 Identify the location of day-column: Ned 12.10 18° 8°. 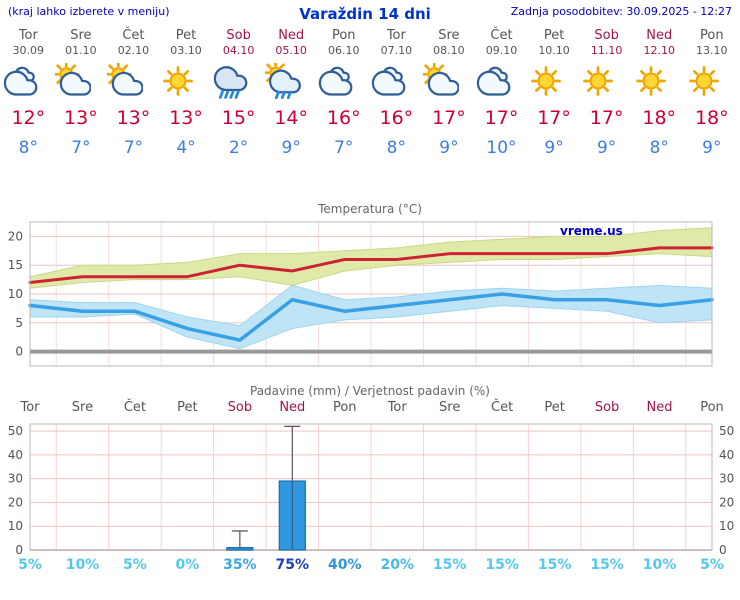
(659, 93).